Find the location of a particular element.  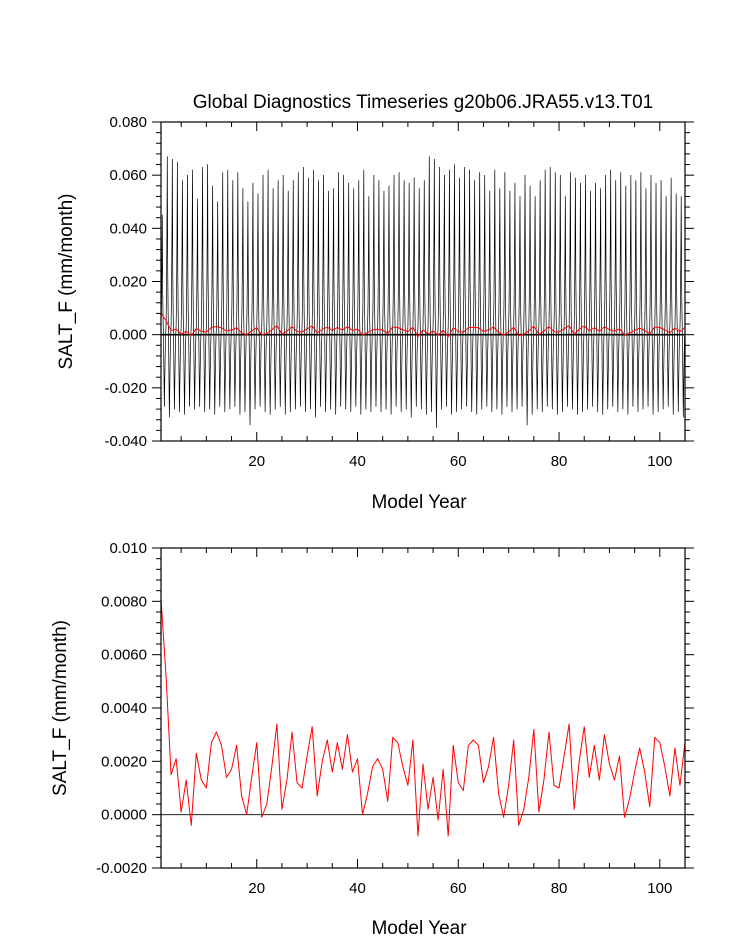

chart-1-x-tick-label: 60 is located at coordinates (458, 888).